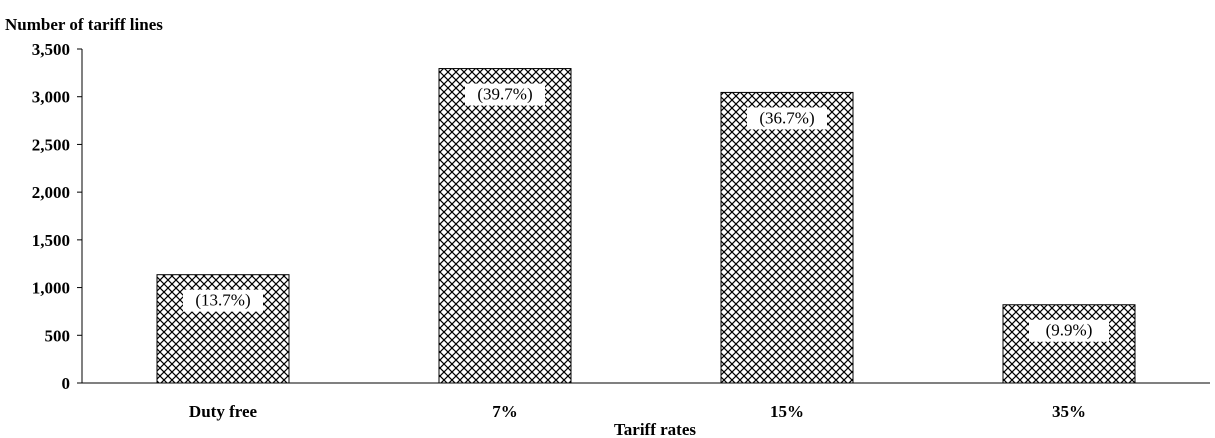 This screenshot has height=438, width=1215. Describe the element at coordinates (84, 24) in the screenshot. I see `y-axis-title: Number of tariff lines` at that location.